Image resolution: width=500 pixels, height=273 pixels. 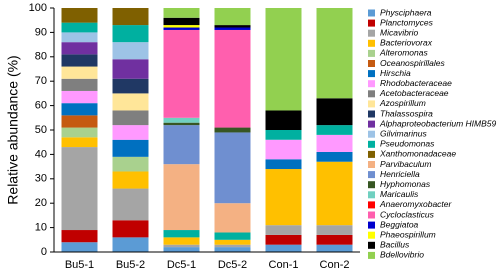 What do you see at coordinates (403, 53) in the screenshot?
I see `legend-label: Alteromonas` at bounding box center [403, 53].